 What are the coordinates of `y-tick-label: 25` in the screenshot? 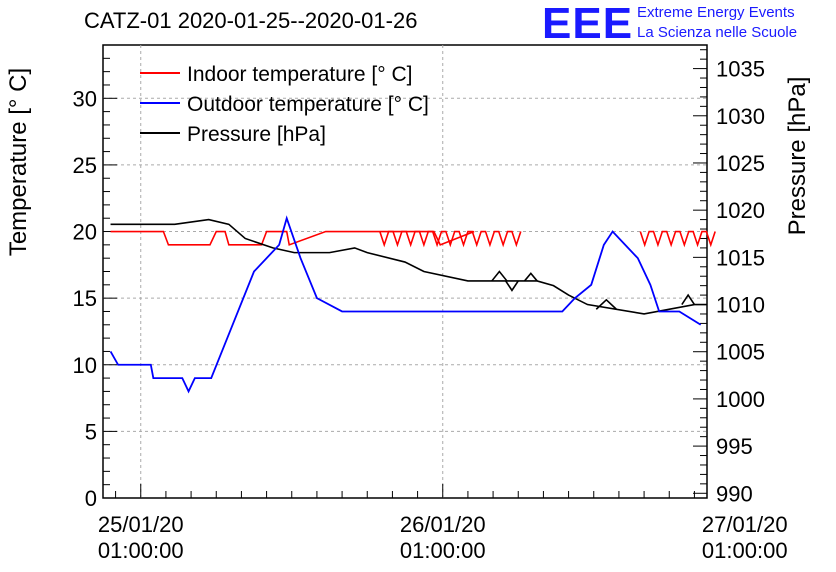 It's located at (85, 165).